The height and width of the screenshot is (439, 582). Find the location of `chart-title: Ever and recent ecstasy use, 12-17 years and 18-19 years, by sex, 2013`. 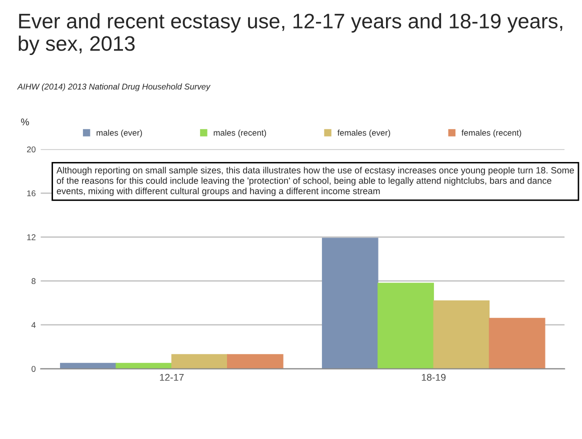

chart-title: Ever and recent ecstasy use, 12-17 years and 18-19 years, by sex, 2013 is located at coordinates (290, 34).